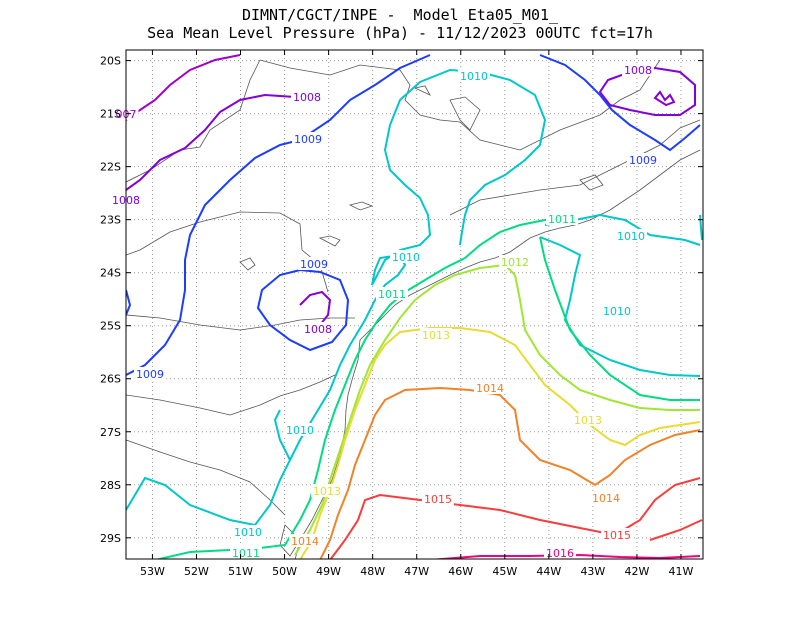  I want to click on lon-label: 52W, so click(196, 571).